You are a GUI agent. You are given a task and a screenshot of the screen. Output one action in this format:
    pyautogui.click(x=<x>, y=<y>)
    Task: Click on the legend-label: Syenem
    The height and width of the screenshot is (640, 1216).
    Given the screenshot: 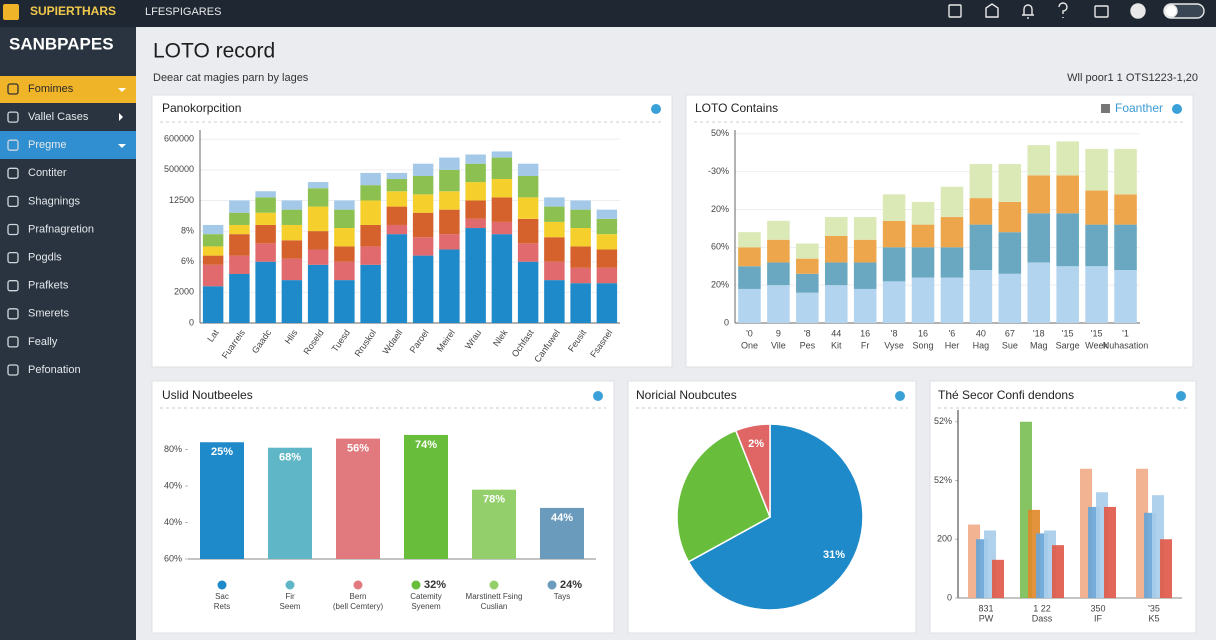 What is the action you would take?
    pyautogui.click(x=426, y=606)
    